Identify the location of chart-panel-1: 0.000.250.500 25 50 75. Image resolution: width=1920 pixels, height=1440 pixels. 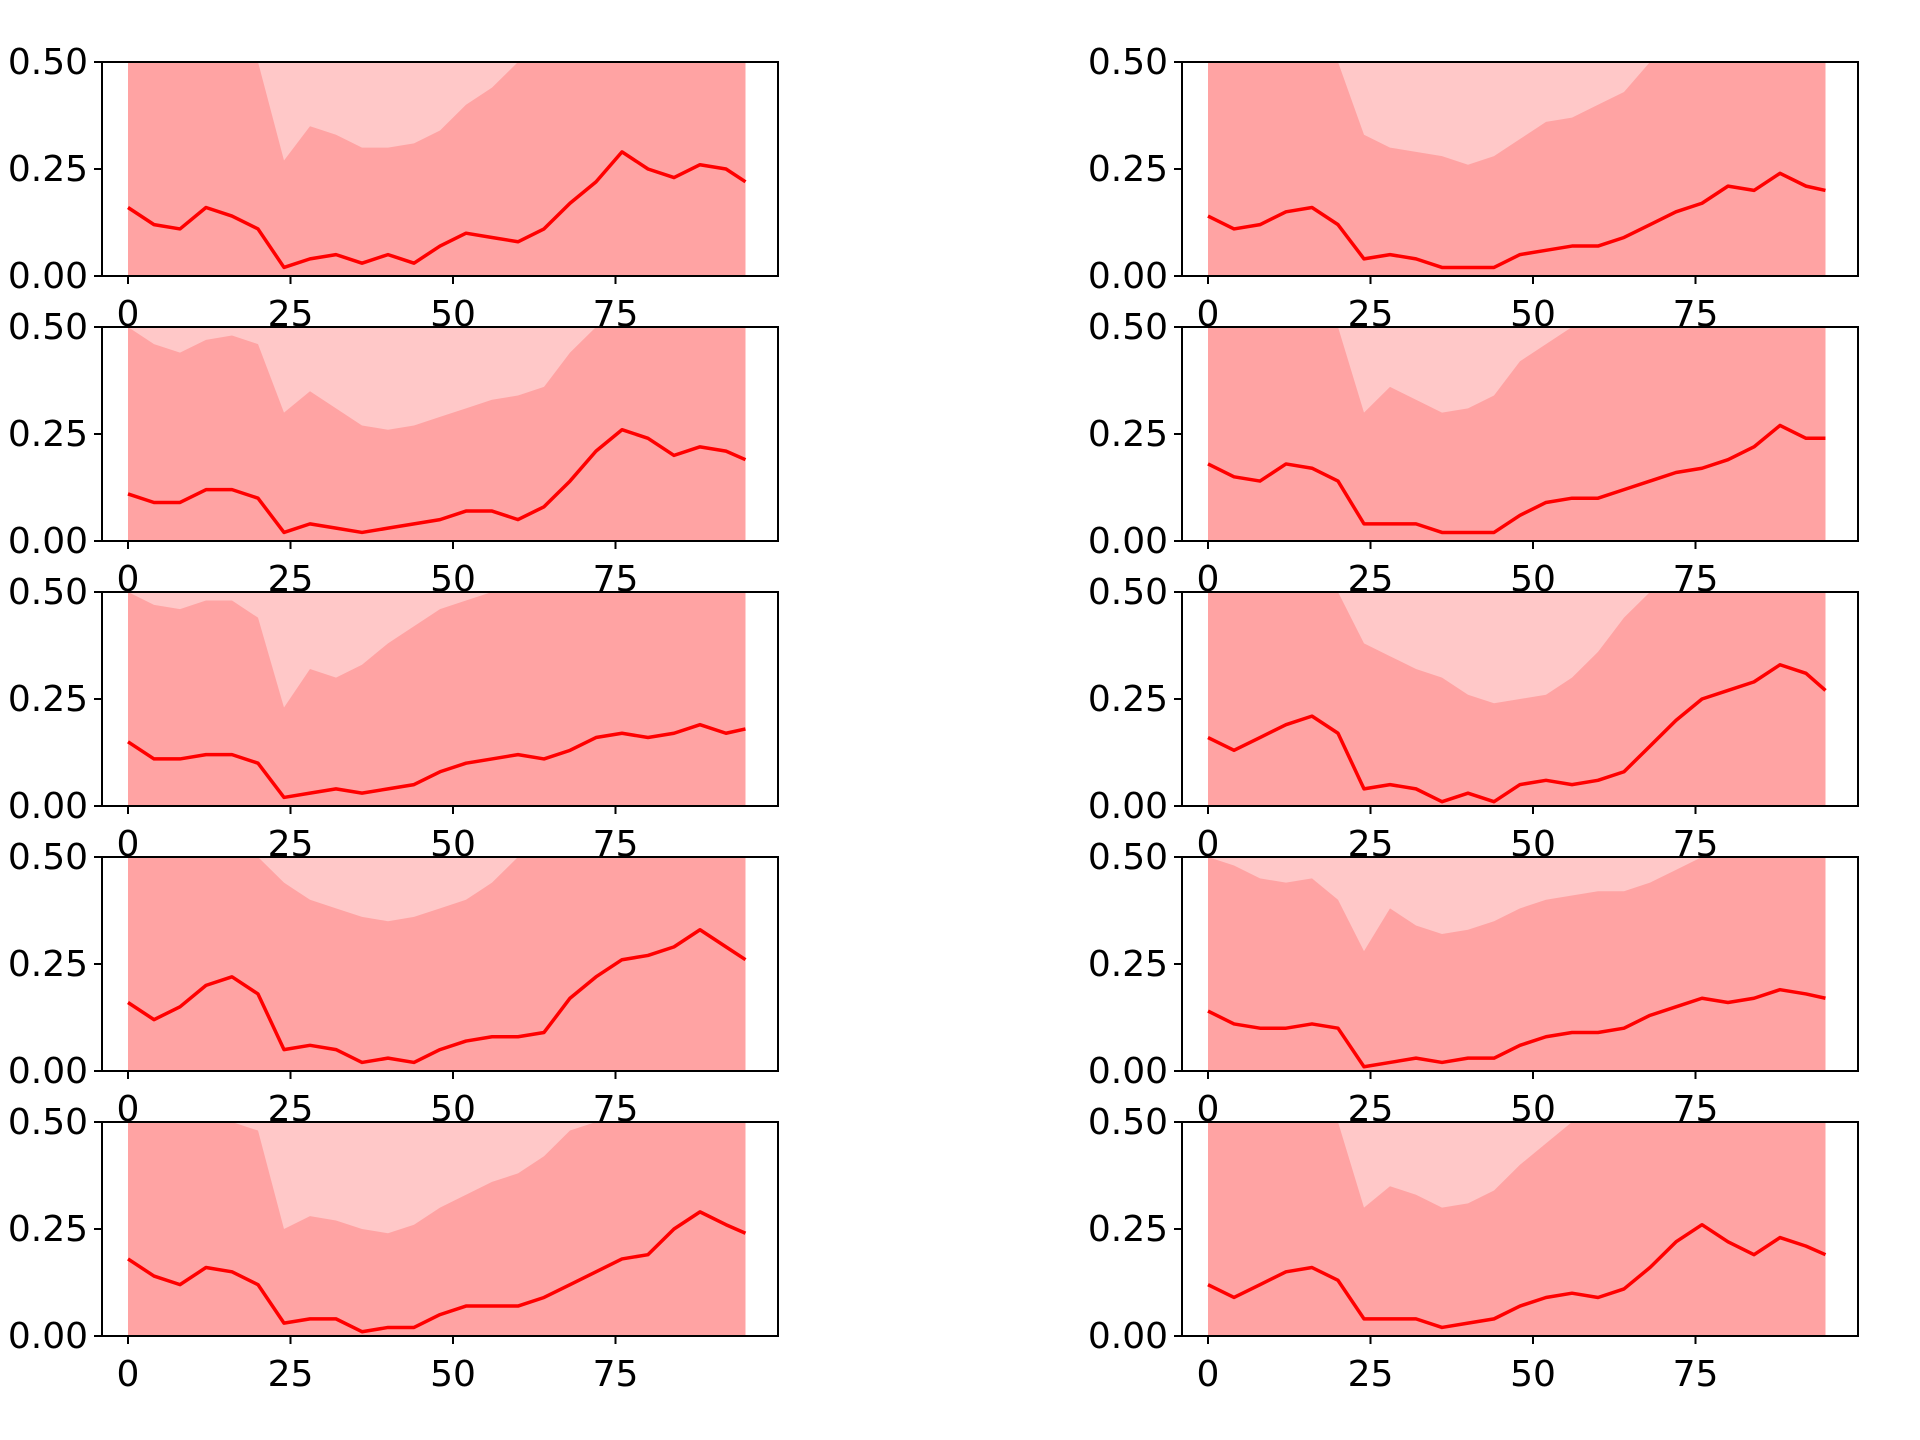
(393, 188).